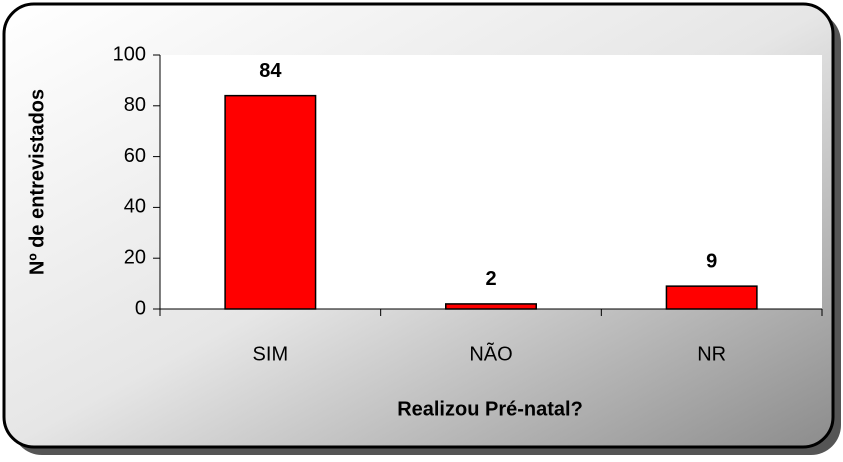  I want to click on value-label: 2, so click(490, 279).